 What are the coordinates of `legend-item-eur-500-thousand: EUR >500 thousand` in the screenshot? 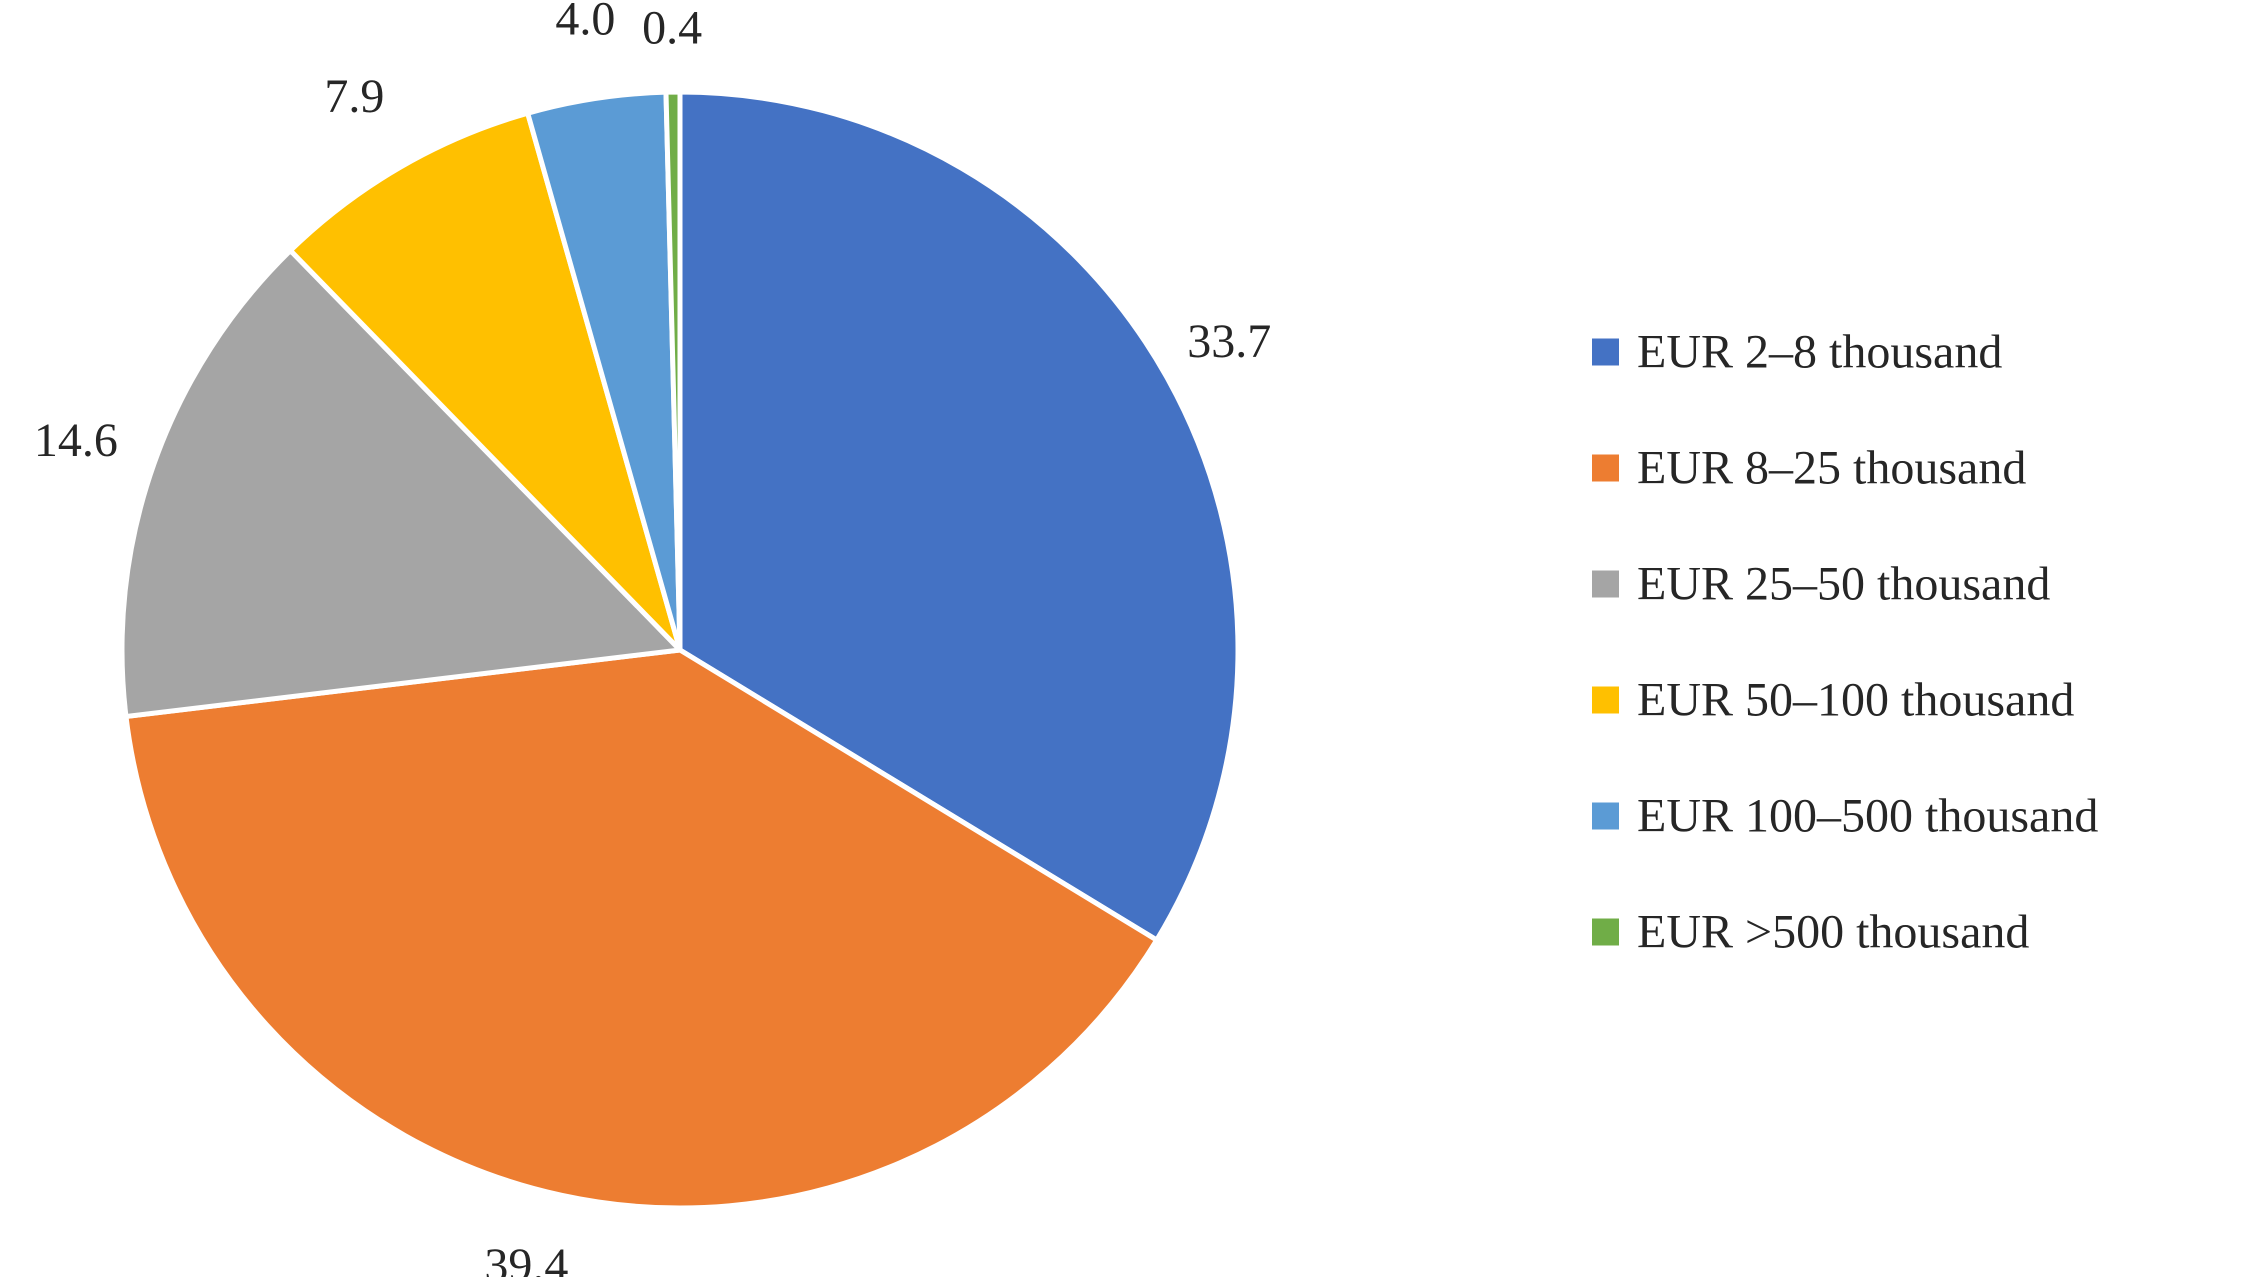 It's located at (1810, 932).